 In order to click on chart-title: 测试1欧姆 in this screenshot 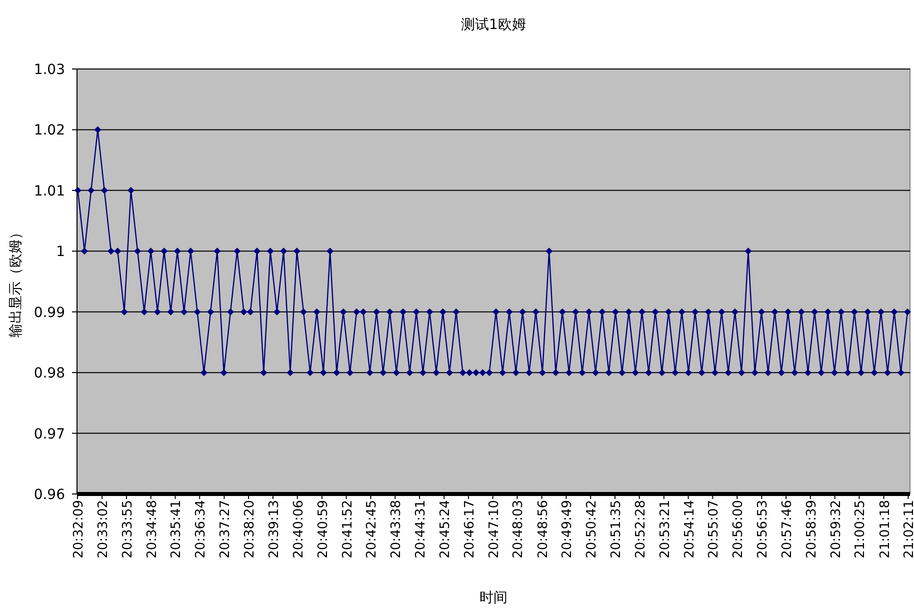, I will do `click(493, 25)`.